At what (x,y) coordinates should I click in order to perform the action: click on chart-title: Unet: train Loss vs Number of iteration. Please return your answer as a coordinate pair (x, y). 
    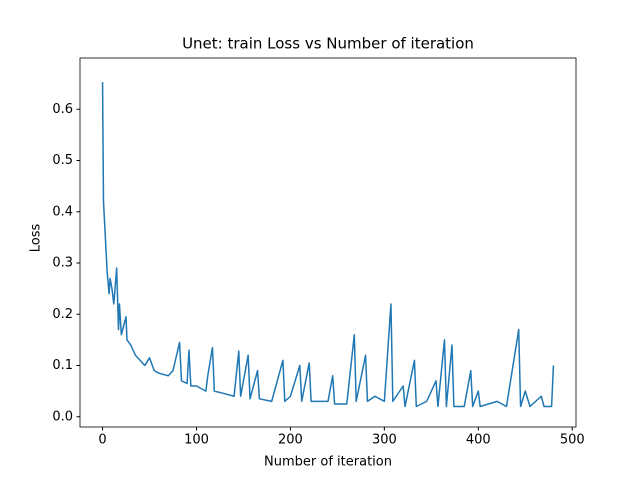
    Looking at the image, I should click on (328, 44).